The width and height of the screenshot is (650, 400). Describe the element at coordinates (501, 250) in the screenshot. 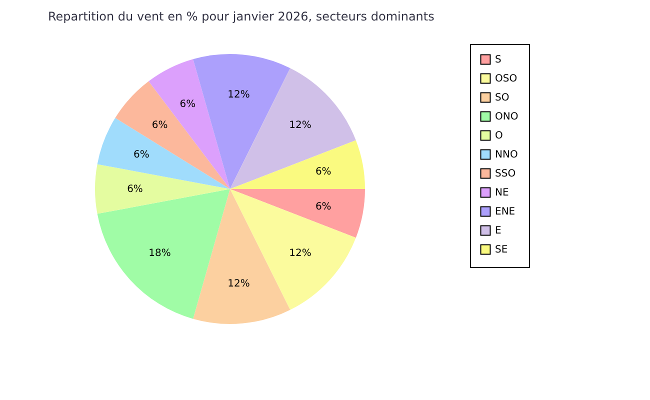

I see `legend-label: SE` at that location.